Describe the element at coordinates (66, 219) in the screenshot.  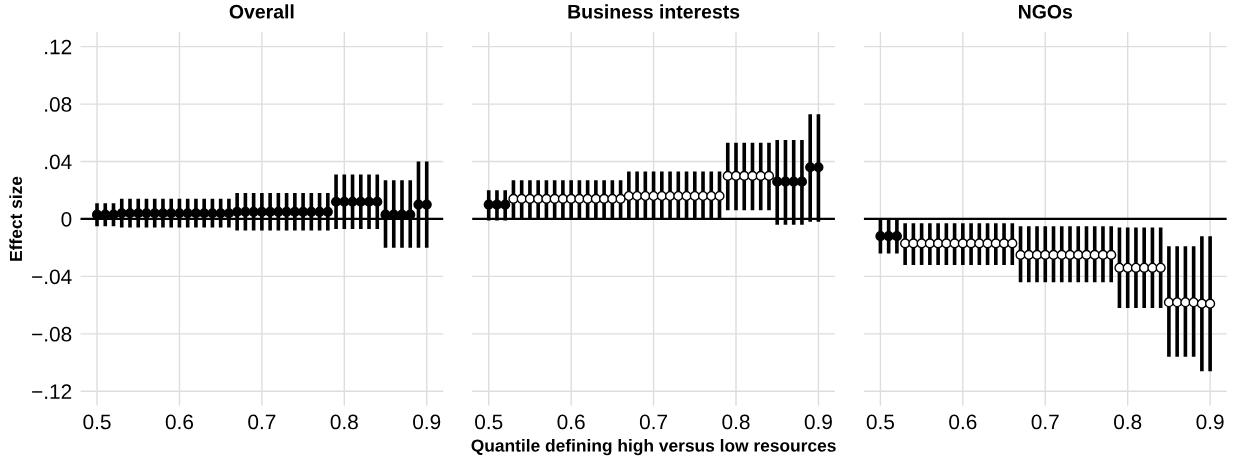
I see `y-tick-label: 0` at that location.